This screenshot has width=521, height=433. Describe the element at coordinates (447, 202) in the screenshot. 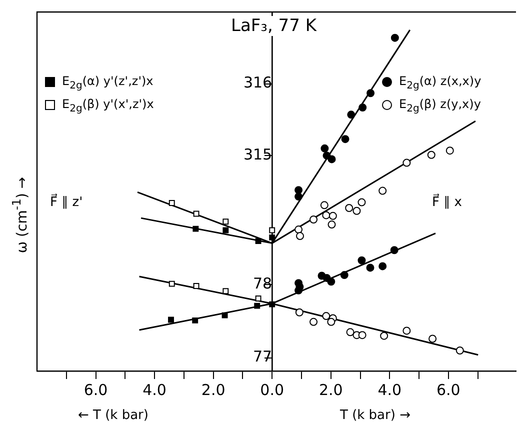

I see `annotation: F⃗ ∥ x` at that location.